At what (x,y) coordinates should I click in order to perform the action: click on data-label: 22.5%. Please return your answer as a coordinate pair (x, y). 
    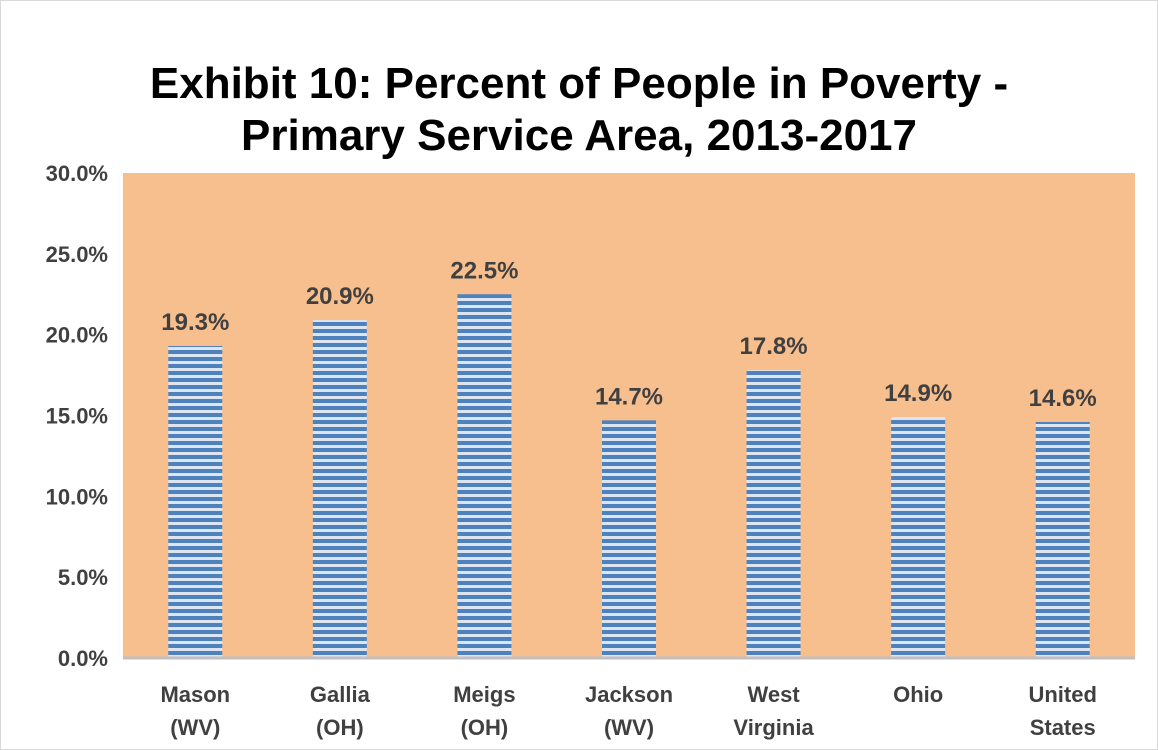
    Looking at the image, I should click on (484, 270).